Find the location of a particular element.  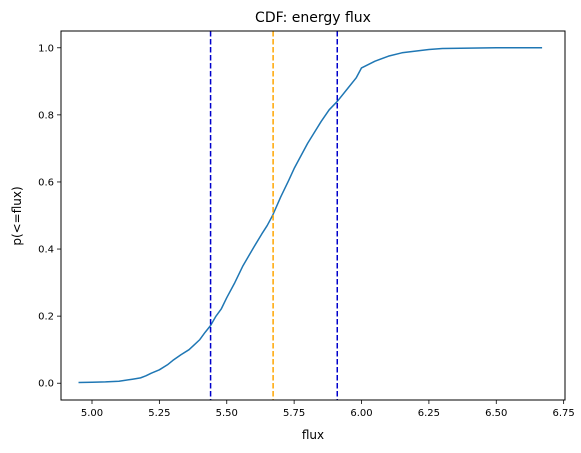

y-tick-label: 0.2 is located at coordinates (46, 317).